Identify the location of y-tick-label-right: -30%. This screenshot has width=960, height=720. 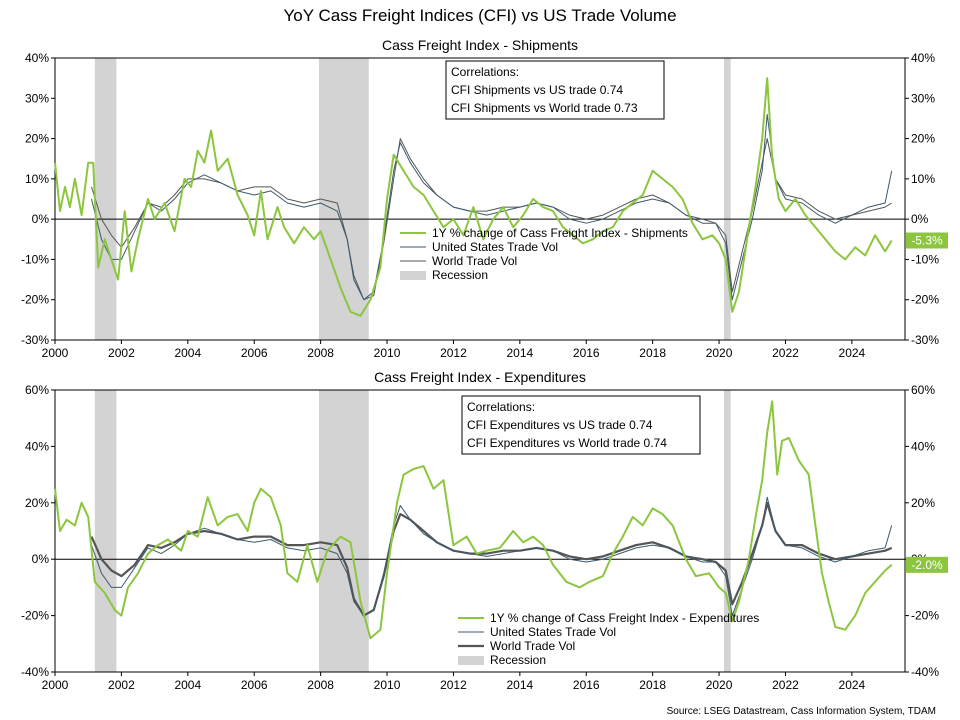
(925, 340).